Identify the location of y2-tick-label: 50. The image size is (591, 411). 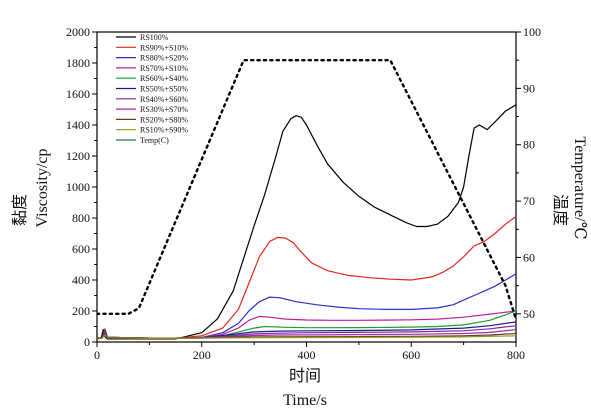
(529, 314).